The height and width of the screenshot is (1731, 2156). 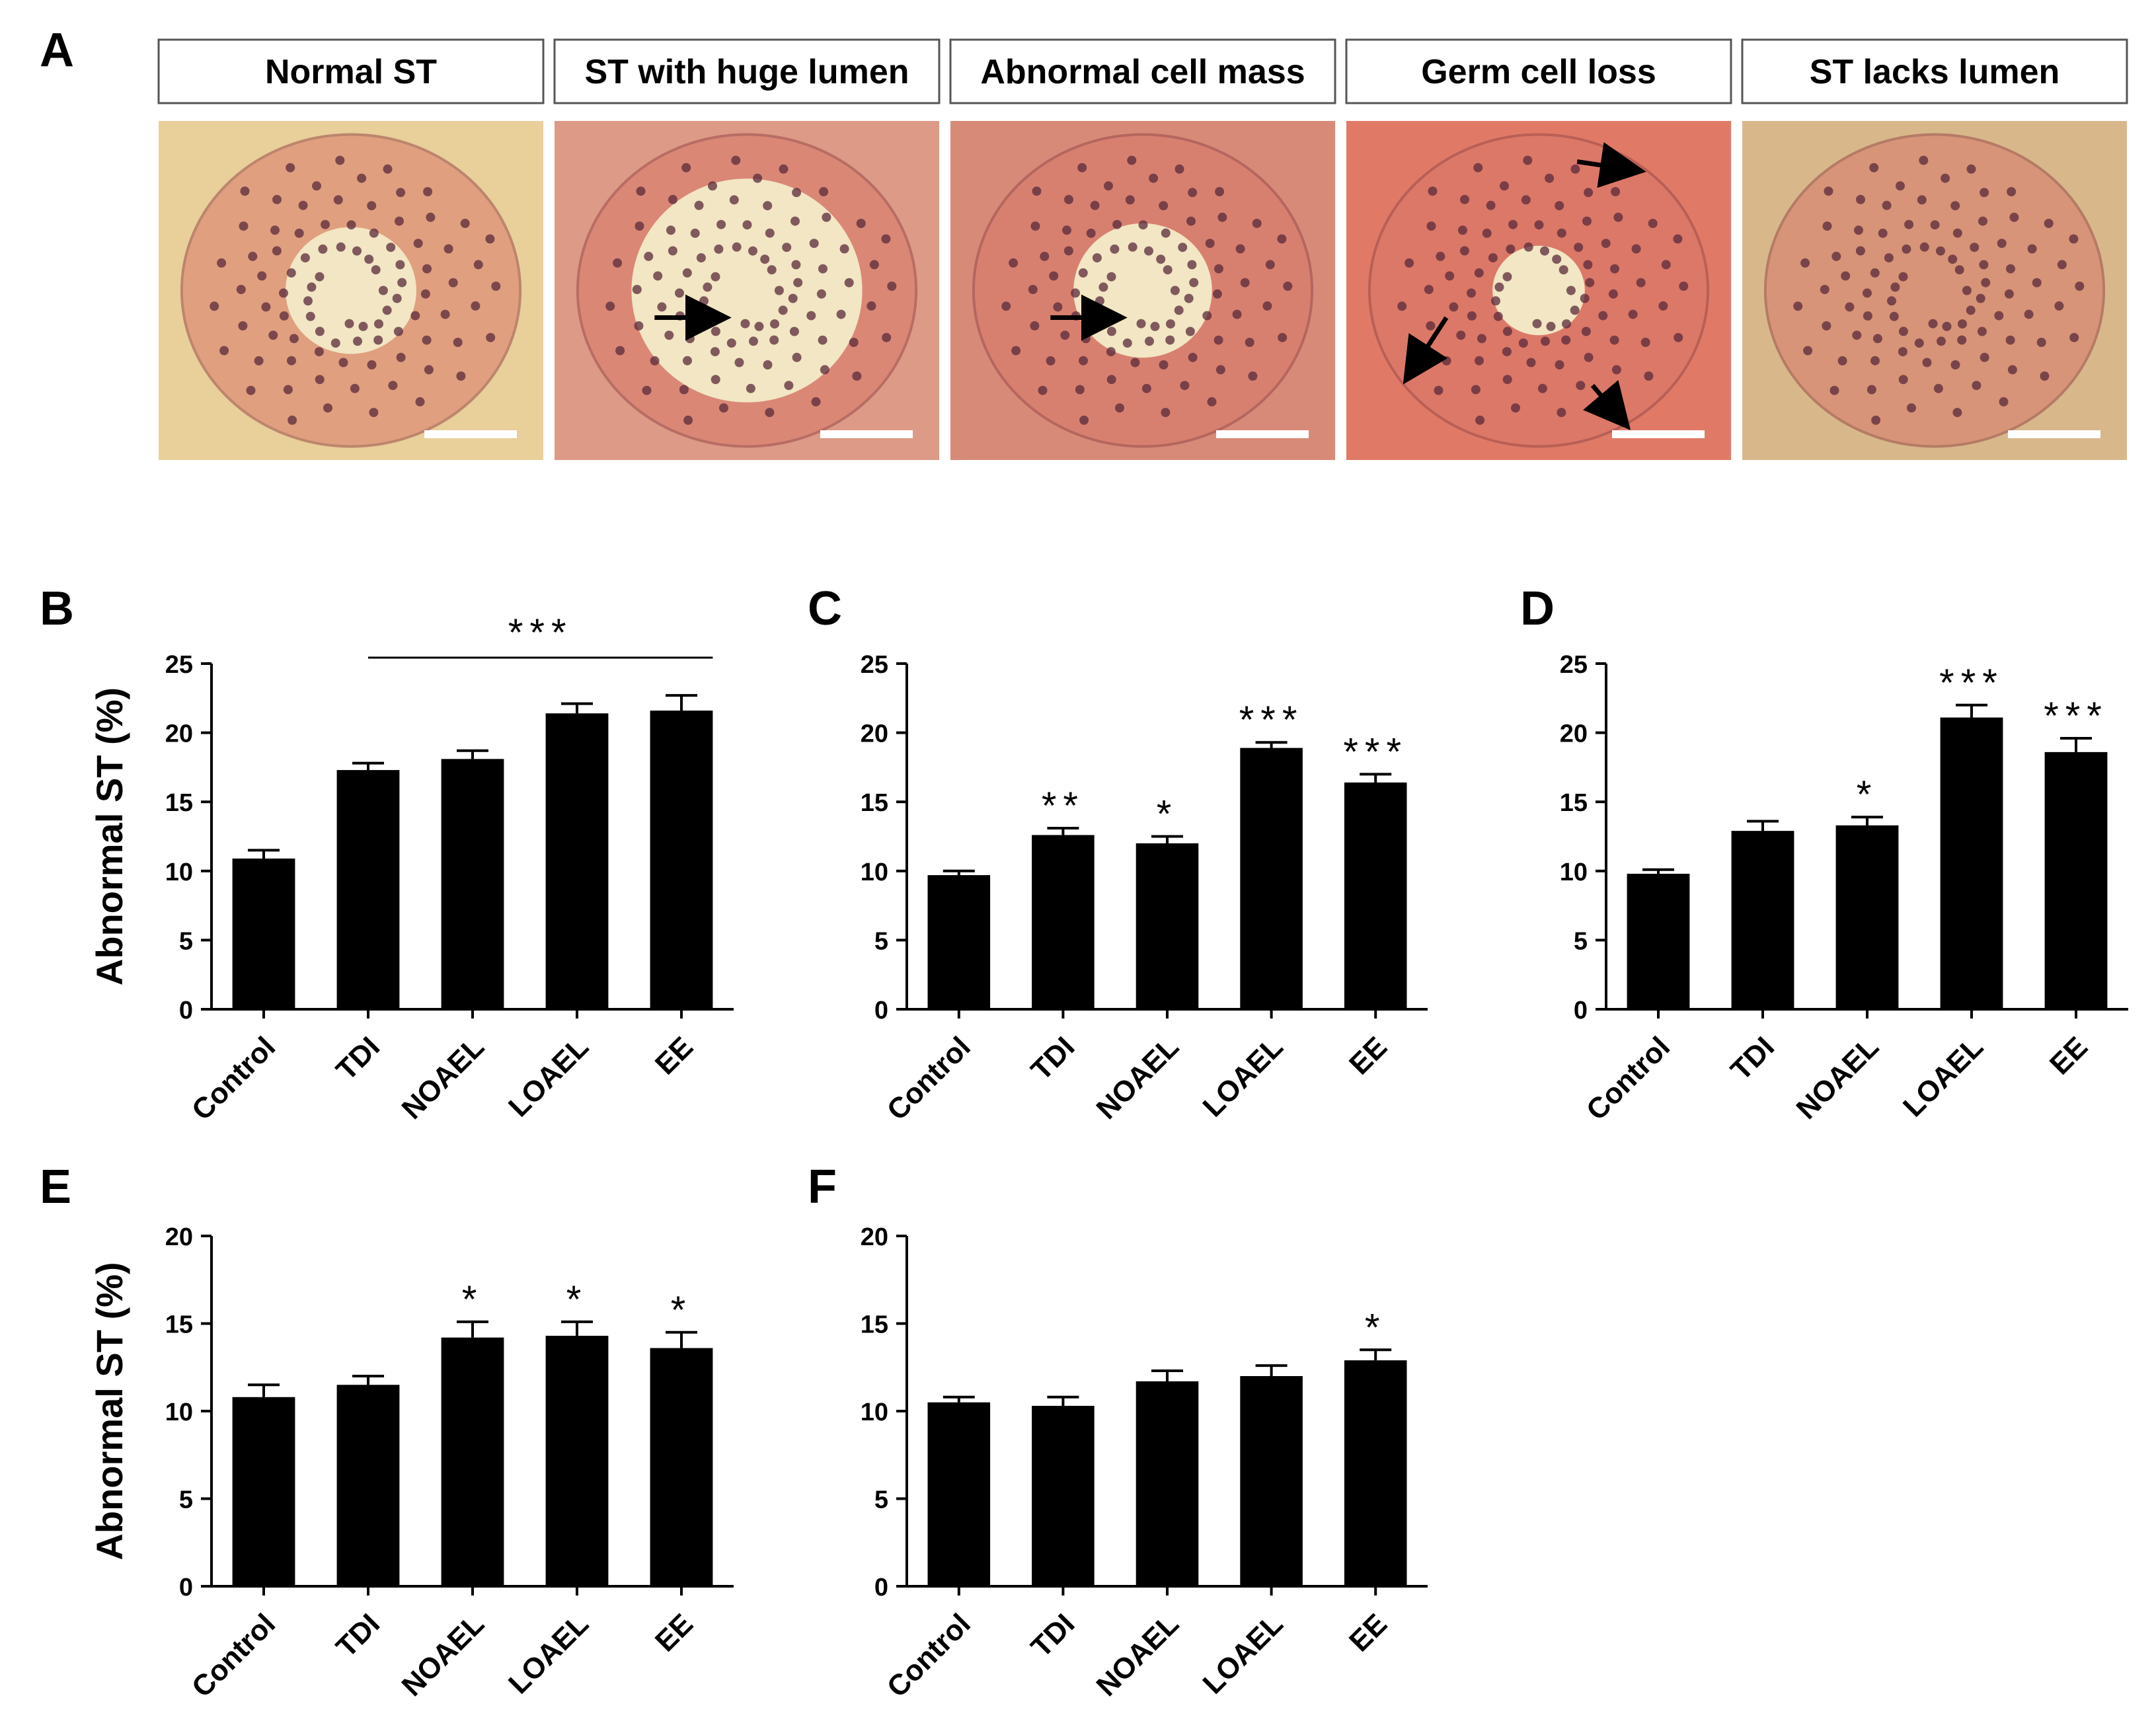 What do you see at coordinates (179, 872) in the screenshot?
I see `y-tick-label: 10` at bounding box center [179, 872].